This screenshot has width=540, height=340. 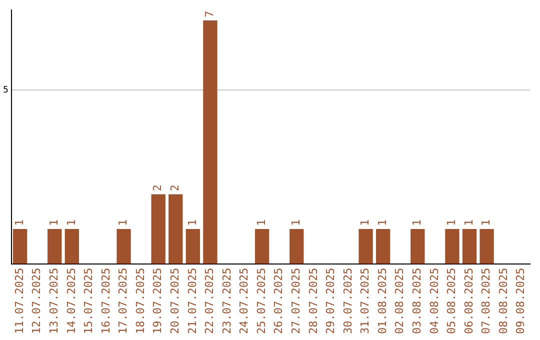 What do you see at coordinates (71, 301) in the screenshot?
I see `x-tick-label: 14.07.2025` at bounding box center [71, 301].